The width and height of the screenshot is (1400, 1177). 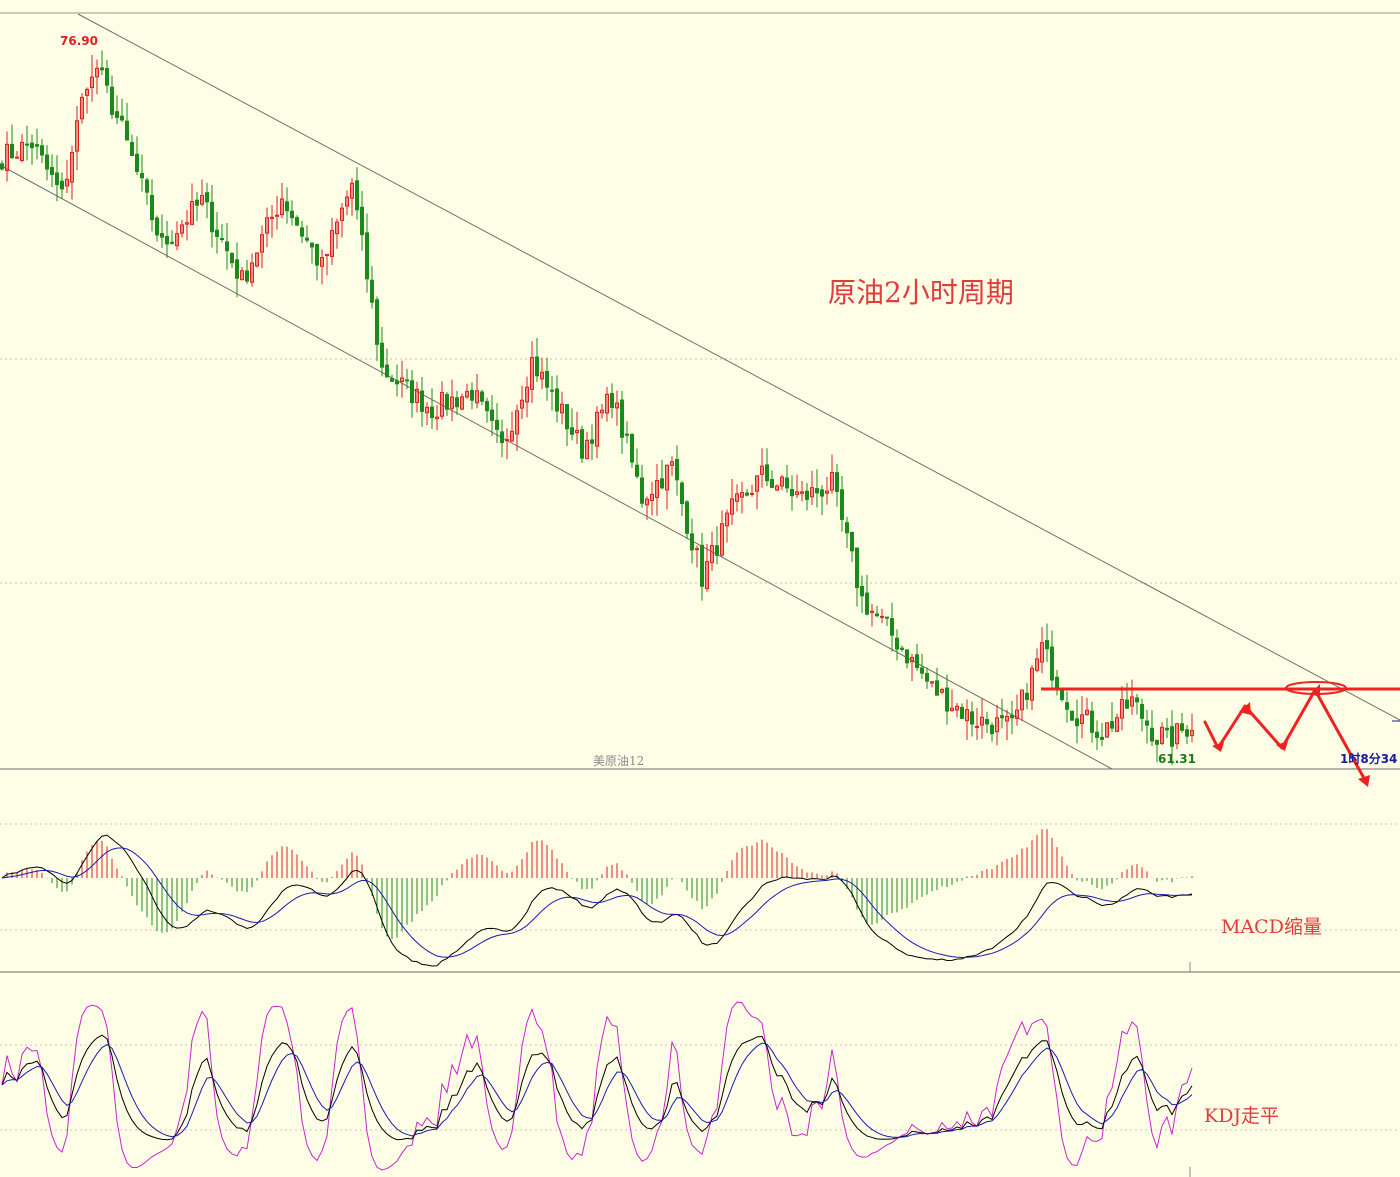 I want to click on macd-note: MACD缩量, so click(x=1271, y=927).